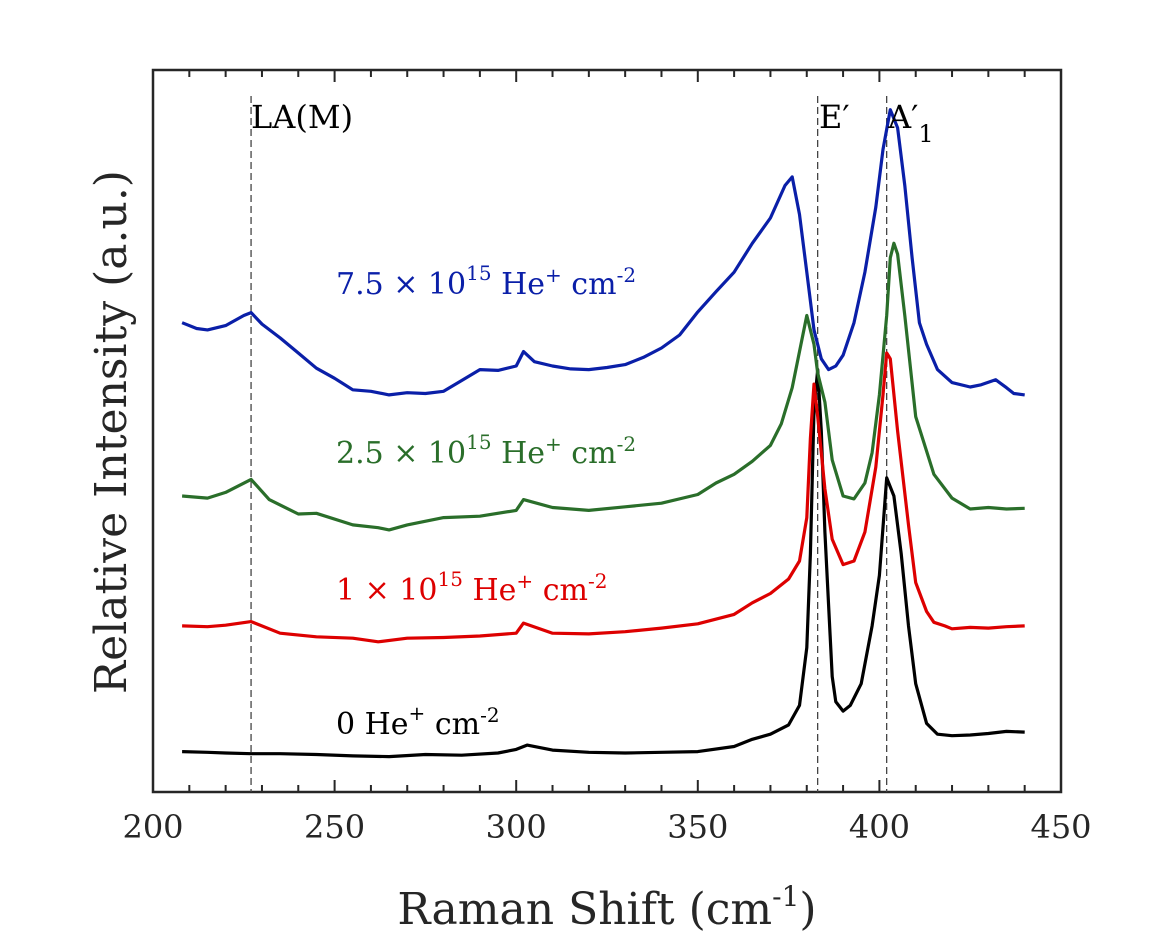 The image size is (1172, 938). I want to click on x-axis-title-sup: -1, so click(785, 896).